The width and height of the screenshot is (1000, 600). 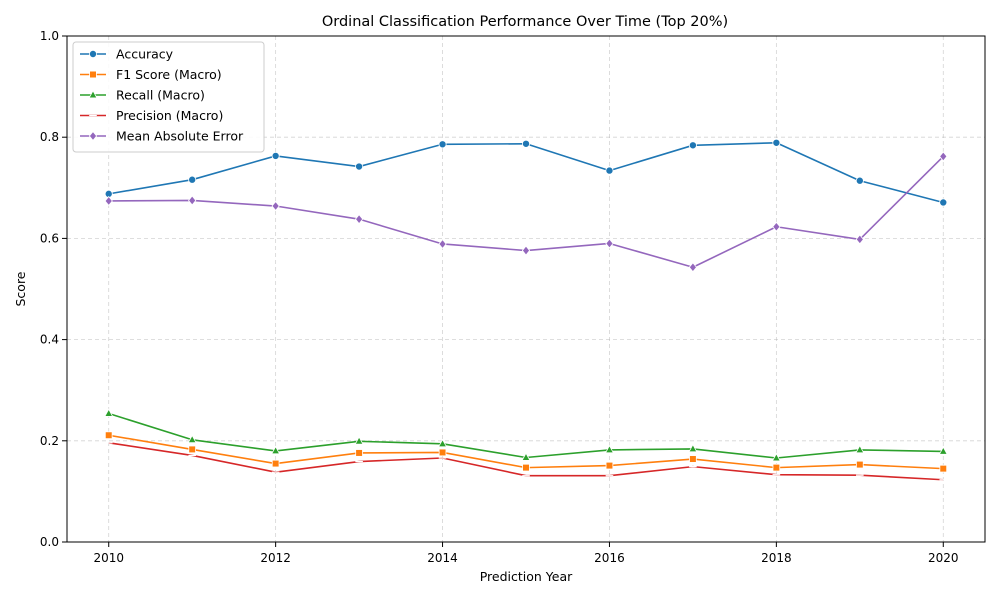 What do you see at coordinates (275, 558) in the screenshot?
I see `x-tick-label: 2012` at bounding box center [275, 558].